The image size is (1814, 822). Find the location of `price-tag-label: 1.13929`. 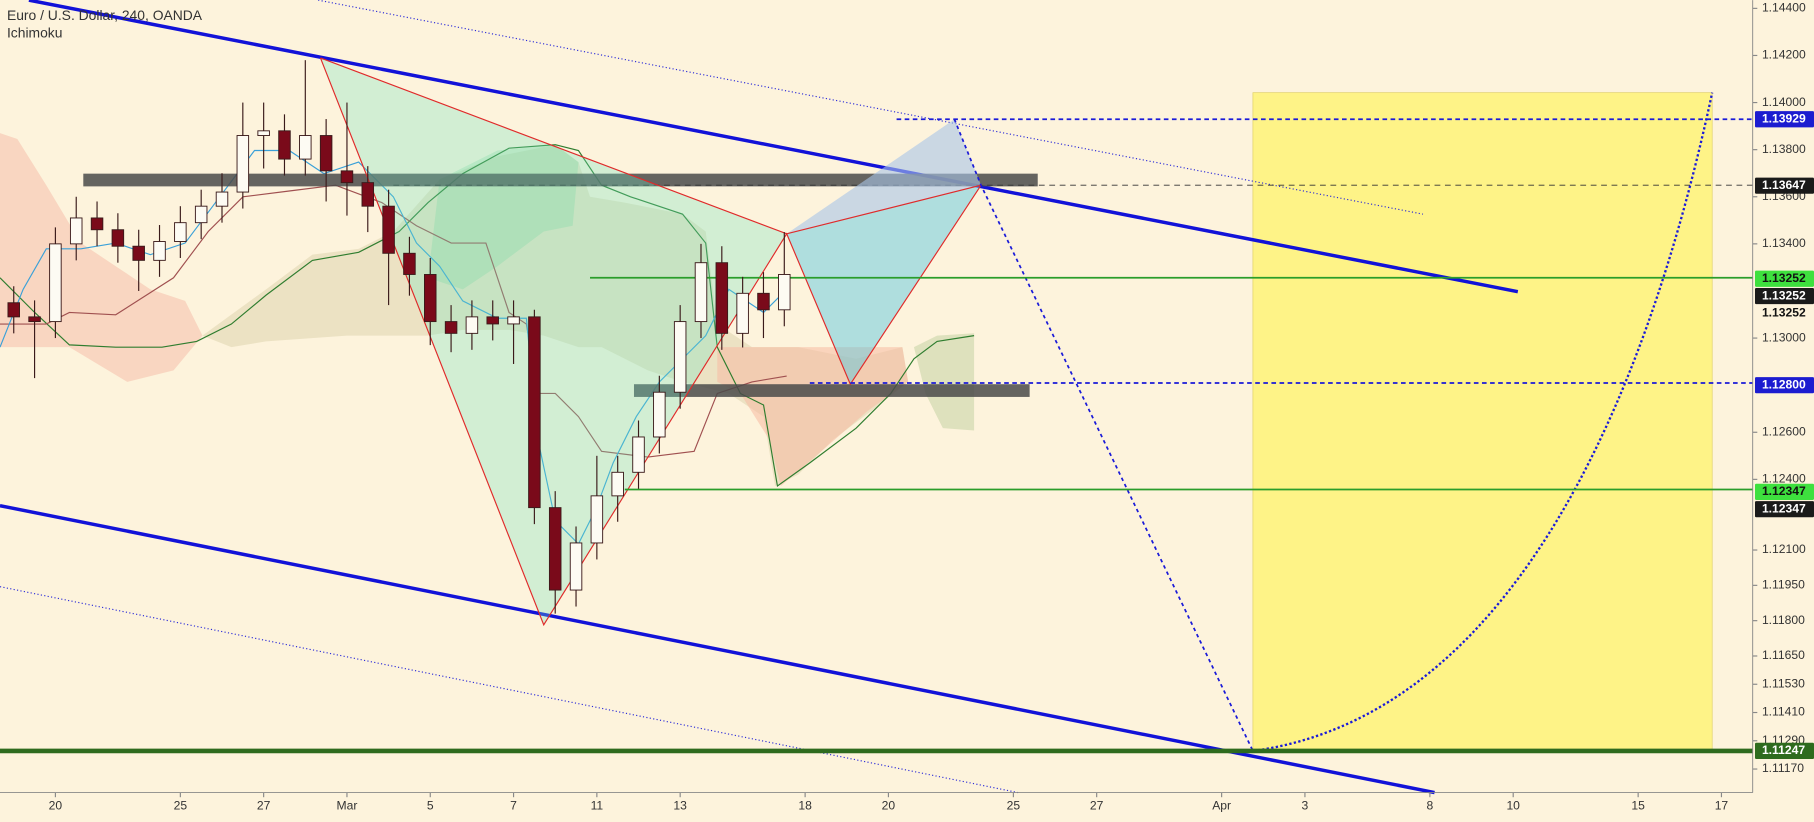

price-tag-label: 1.13929 is located at coordinates (1784, 118).